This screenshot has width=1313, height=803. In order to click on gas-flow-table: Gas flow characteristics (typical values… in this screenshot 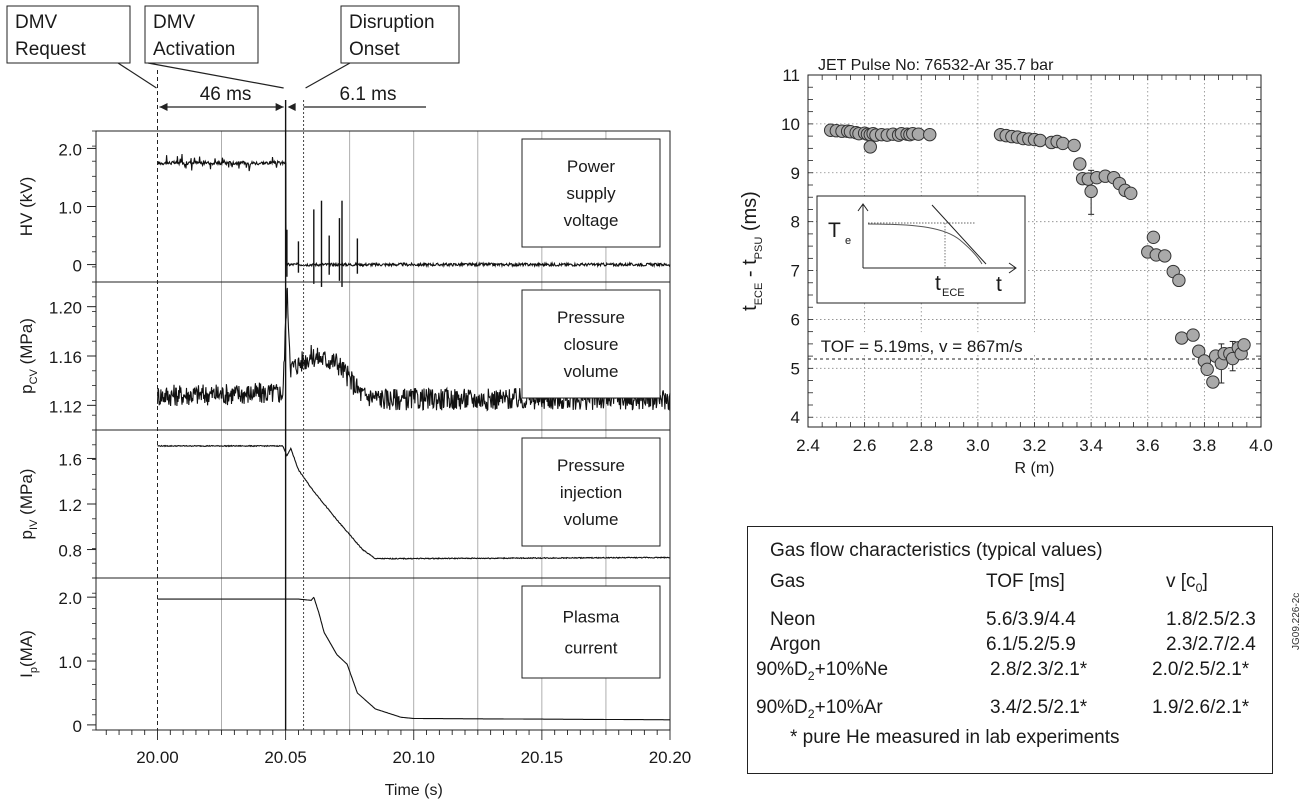, I will do `click(1010, 650)`.